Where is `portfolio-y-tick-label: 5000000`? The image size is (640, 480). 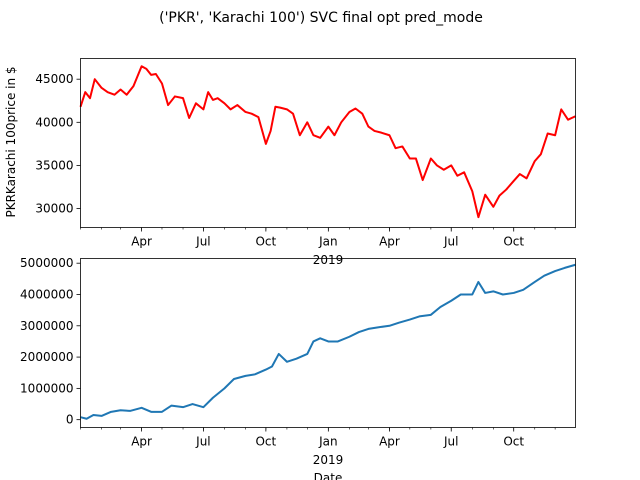 portfolio-y-tick-label: 5000000 is located at coordinates (46, 263).